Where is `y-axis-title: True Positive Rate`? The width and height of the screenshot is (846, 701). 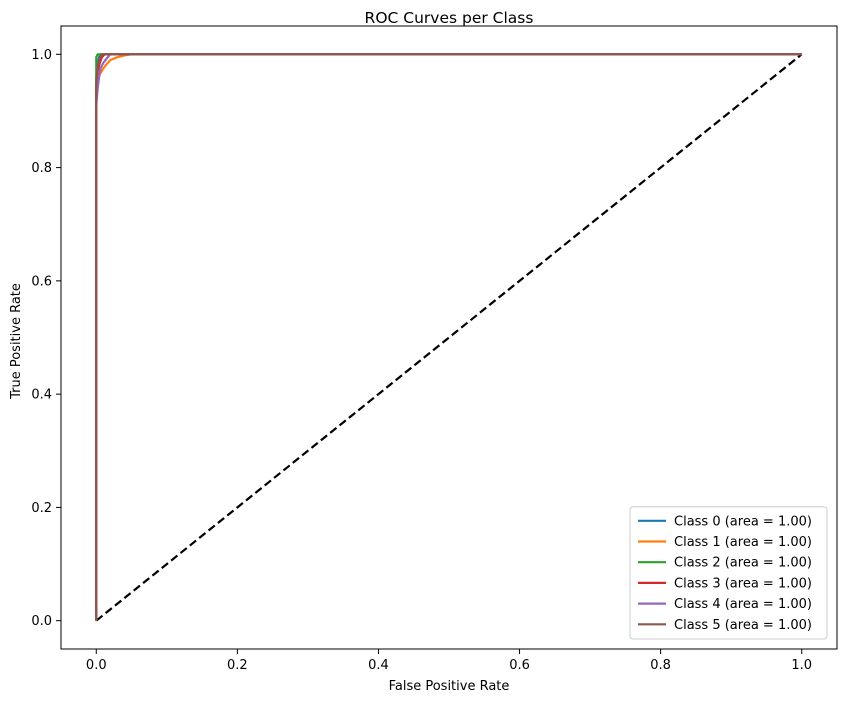
y-axis-title: True Positive Rate is located at coordinates (16, 341).